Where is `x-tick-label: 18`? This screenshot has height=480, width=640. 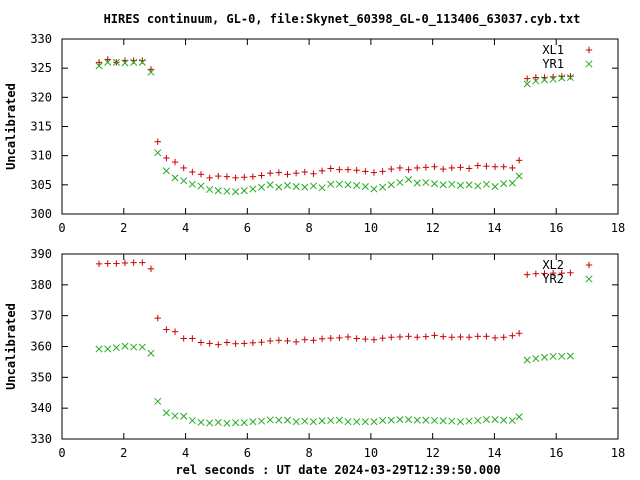
x-tick-label: 18 is located at coordinates (618, 228).